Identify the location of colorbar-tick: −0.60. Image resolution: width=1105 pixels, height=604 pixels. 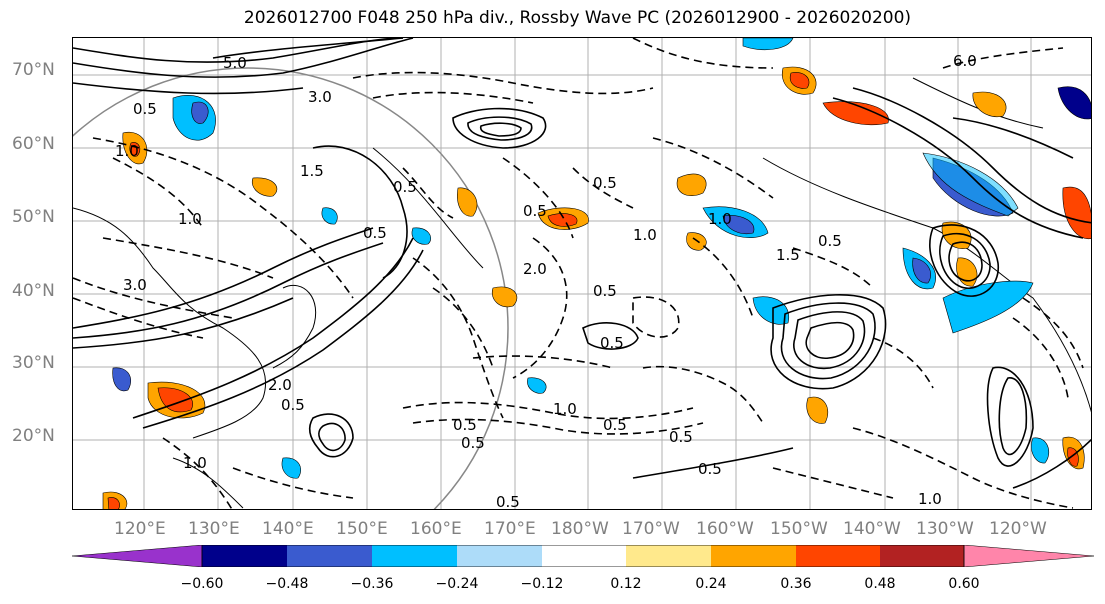
(202, 584).